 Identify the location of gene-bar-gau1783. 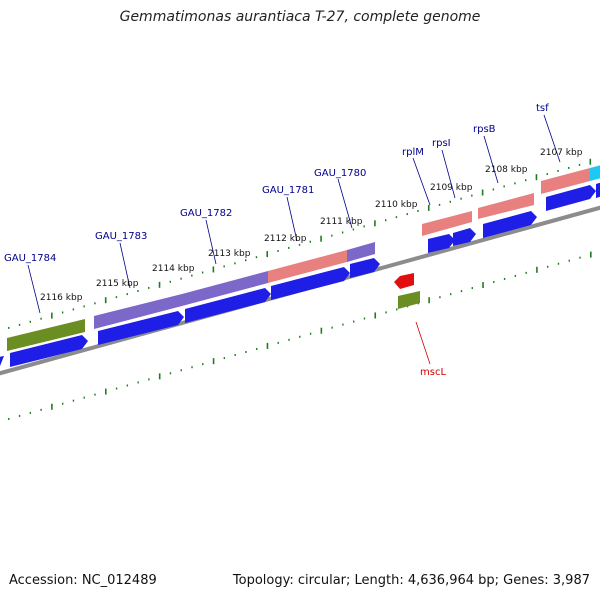
(138, 311).